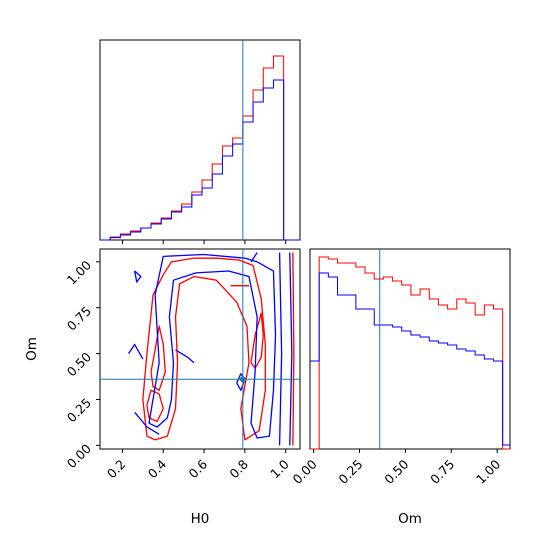  What do you see at coordinates (200, 160) in the screenshot?
I see `h0-hist-series-blue` at bounding box center [200, 160].